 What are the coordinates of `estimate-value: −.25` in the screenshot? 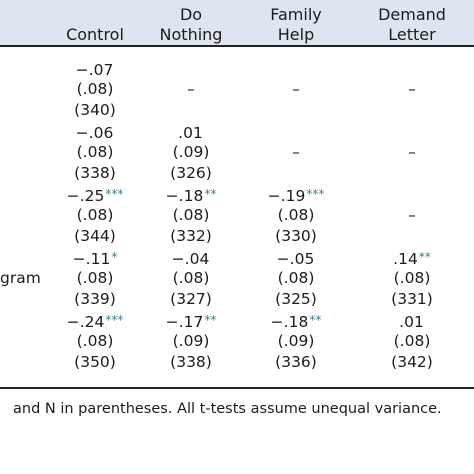 It's located at (85, 196).